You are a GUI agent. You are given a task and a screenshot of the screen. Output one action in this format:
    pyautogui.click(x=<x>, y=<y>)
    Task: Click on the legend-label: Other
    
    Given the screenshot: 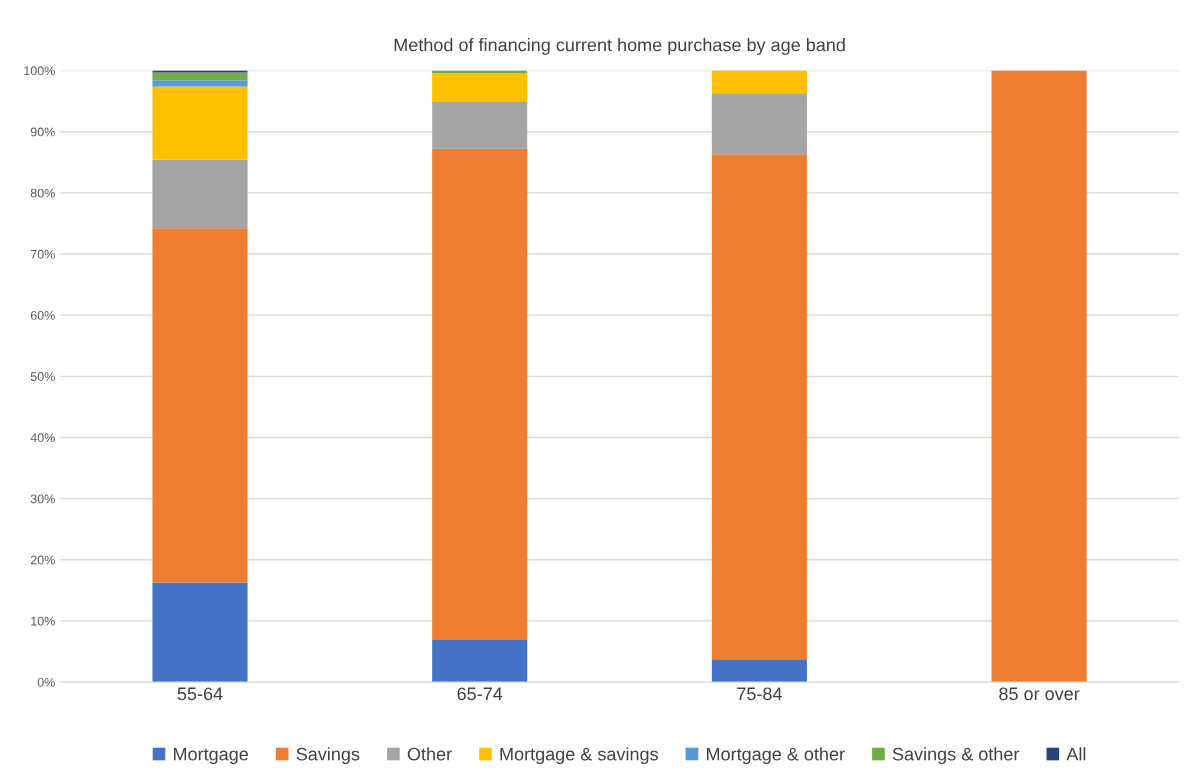 What is the action you would take?
    pyautogui.click(x=429, y=754)
    